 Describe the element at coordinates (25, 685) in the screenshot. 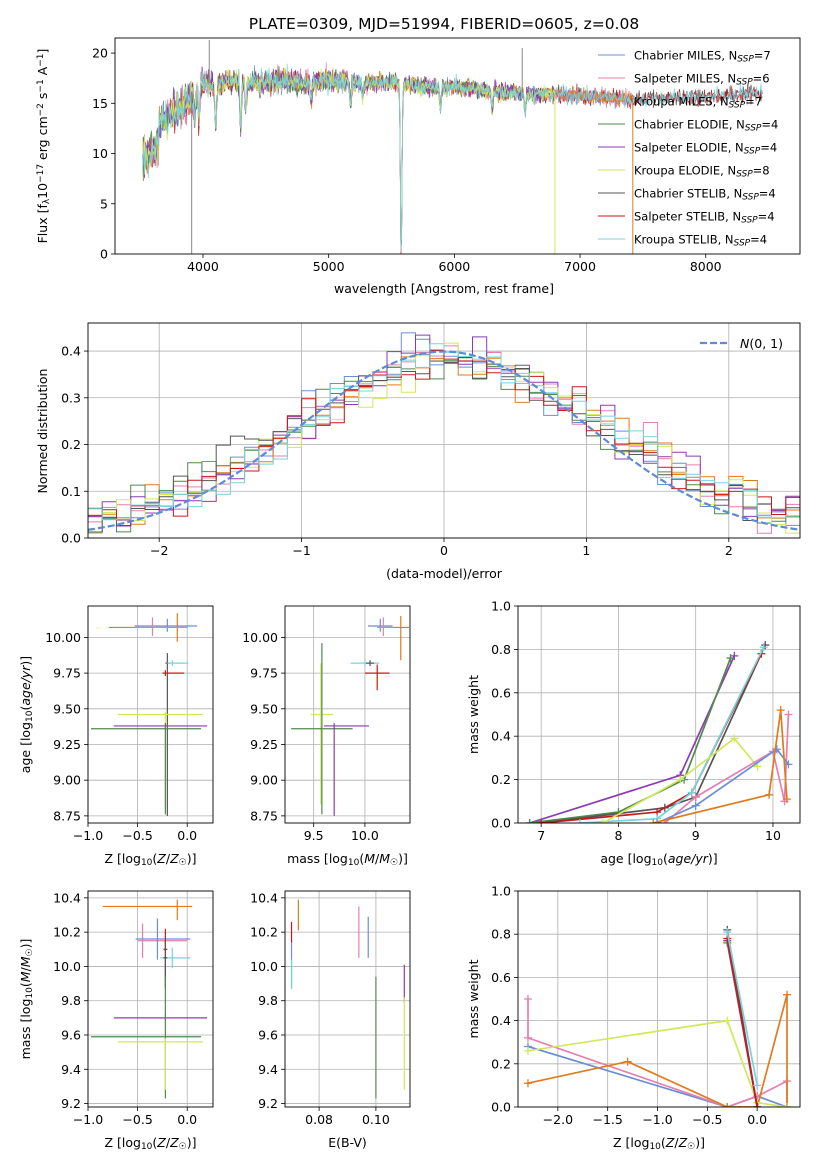

I see `y-axis-label-part: age/yr` at that location.